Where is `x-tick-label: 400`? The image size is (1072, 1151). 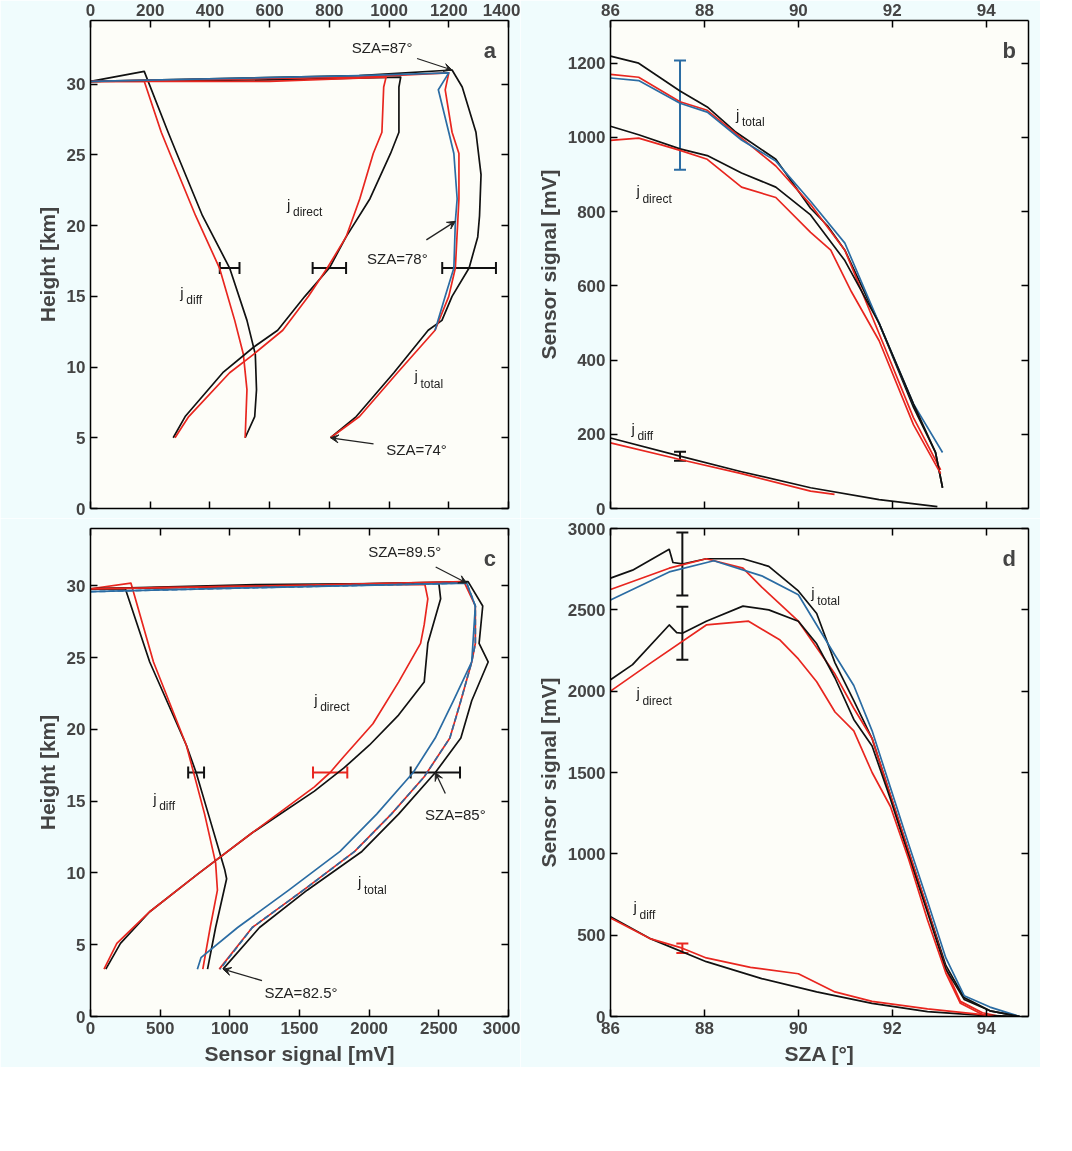 x-tick-label: 400 is located at coordinates (210, 10).